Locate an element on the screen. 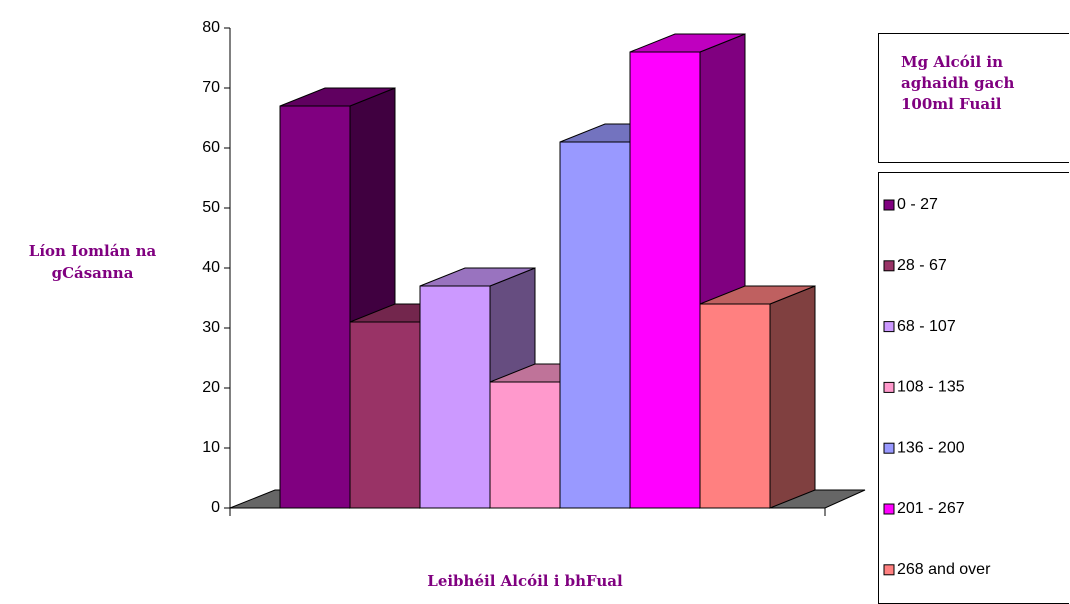 This screenshot has height=604, width=1070. y-axis-label: Líon Iomlán na gCásanna is located at coordinates (92, 262).